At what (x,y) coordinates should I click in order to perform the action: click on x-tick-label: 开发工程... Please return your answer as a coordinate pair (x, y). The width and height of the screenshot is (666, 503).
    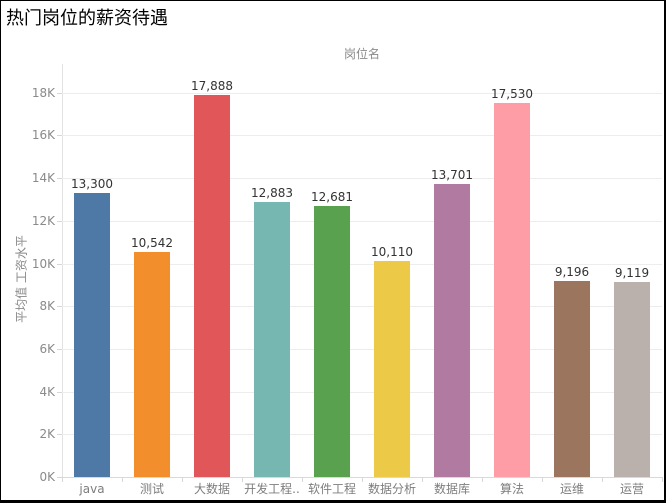
    Looking at the image, I should click on (272, 489).